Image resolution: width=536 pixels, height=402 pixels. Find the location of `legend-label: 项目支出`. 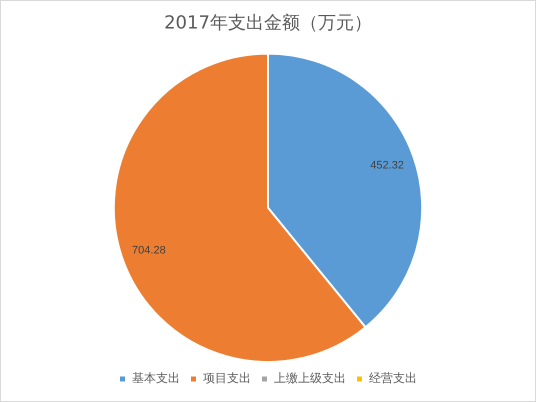

legend-label: 项目支出 is located at coordinates (227, 378).